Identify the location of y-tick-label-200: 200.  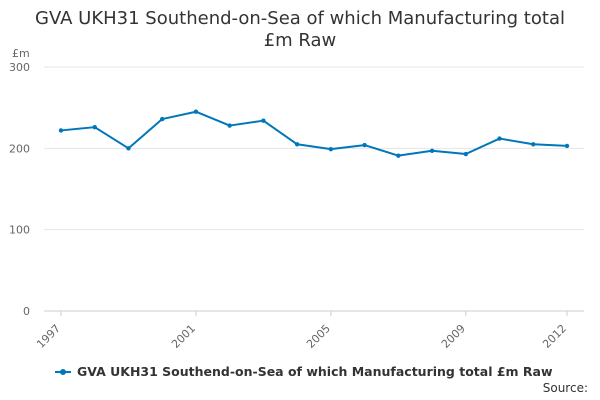
(19, 148).